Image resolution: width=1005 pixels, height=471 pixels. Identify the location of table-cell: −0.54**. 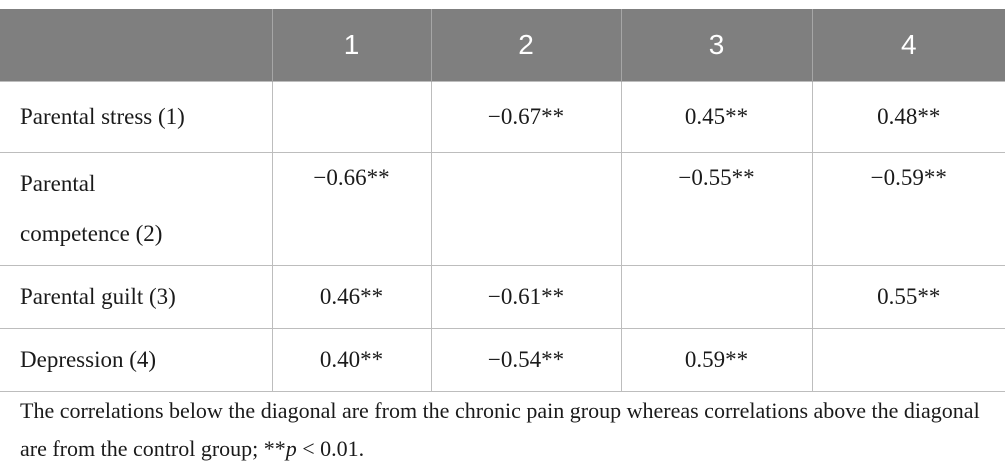
(525, 360).